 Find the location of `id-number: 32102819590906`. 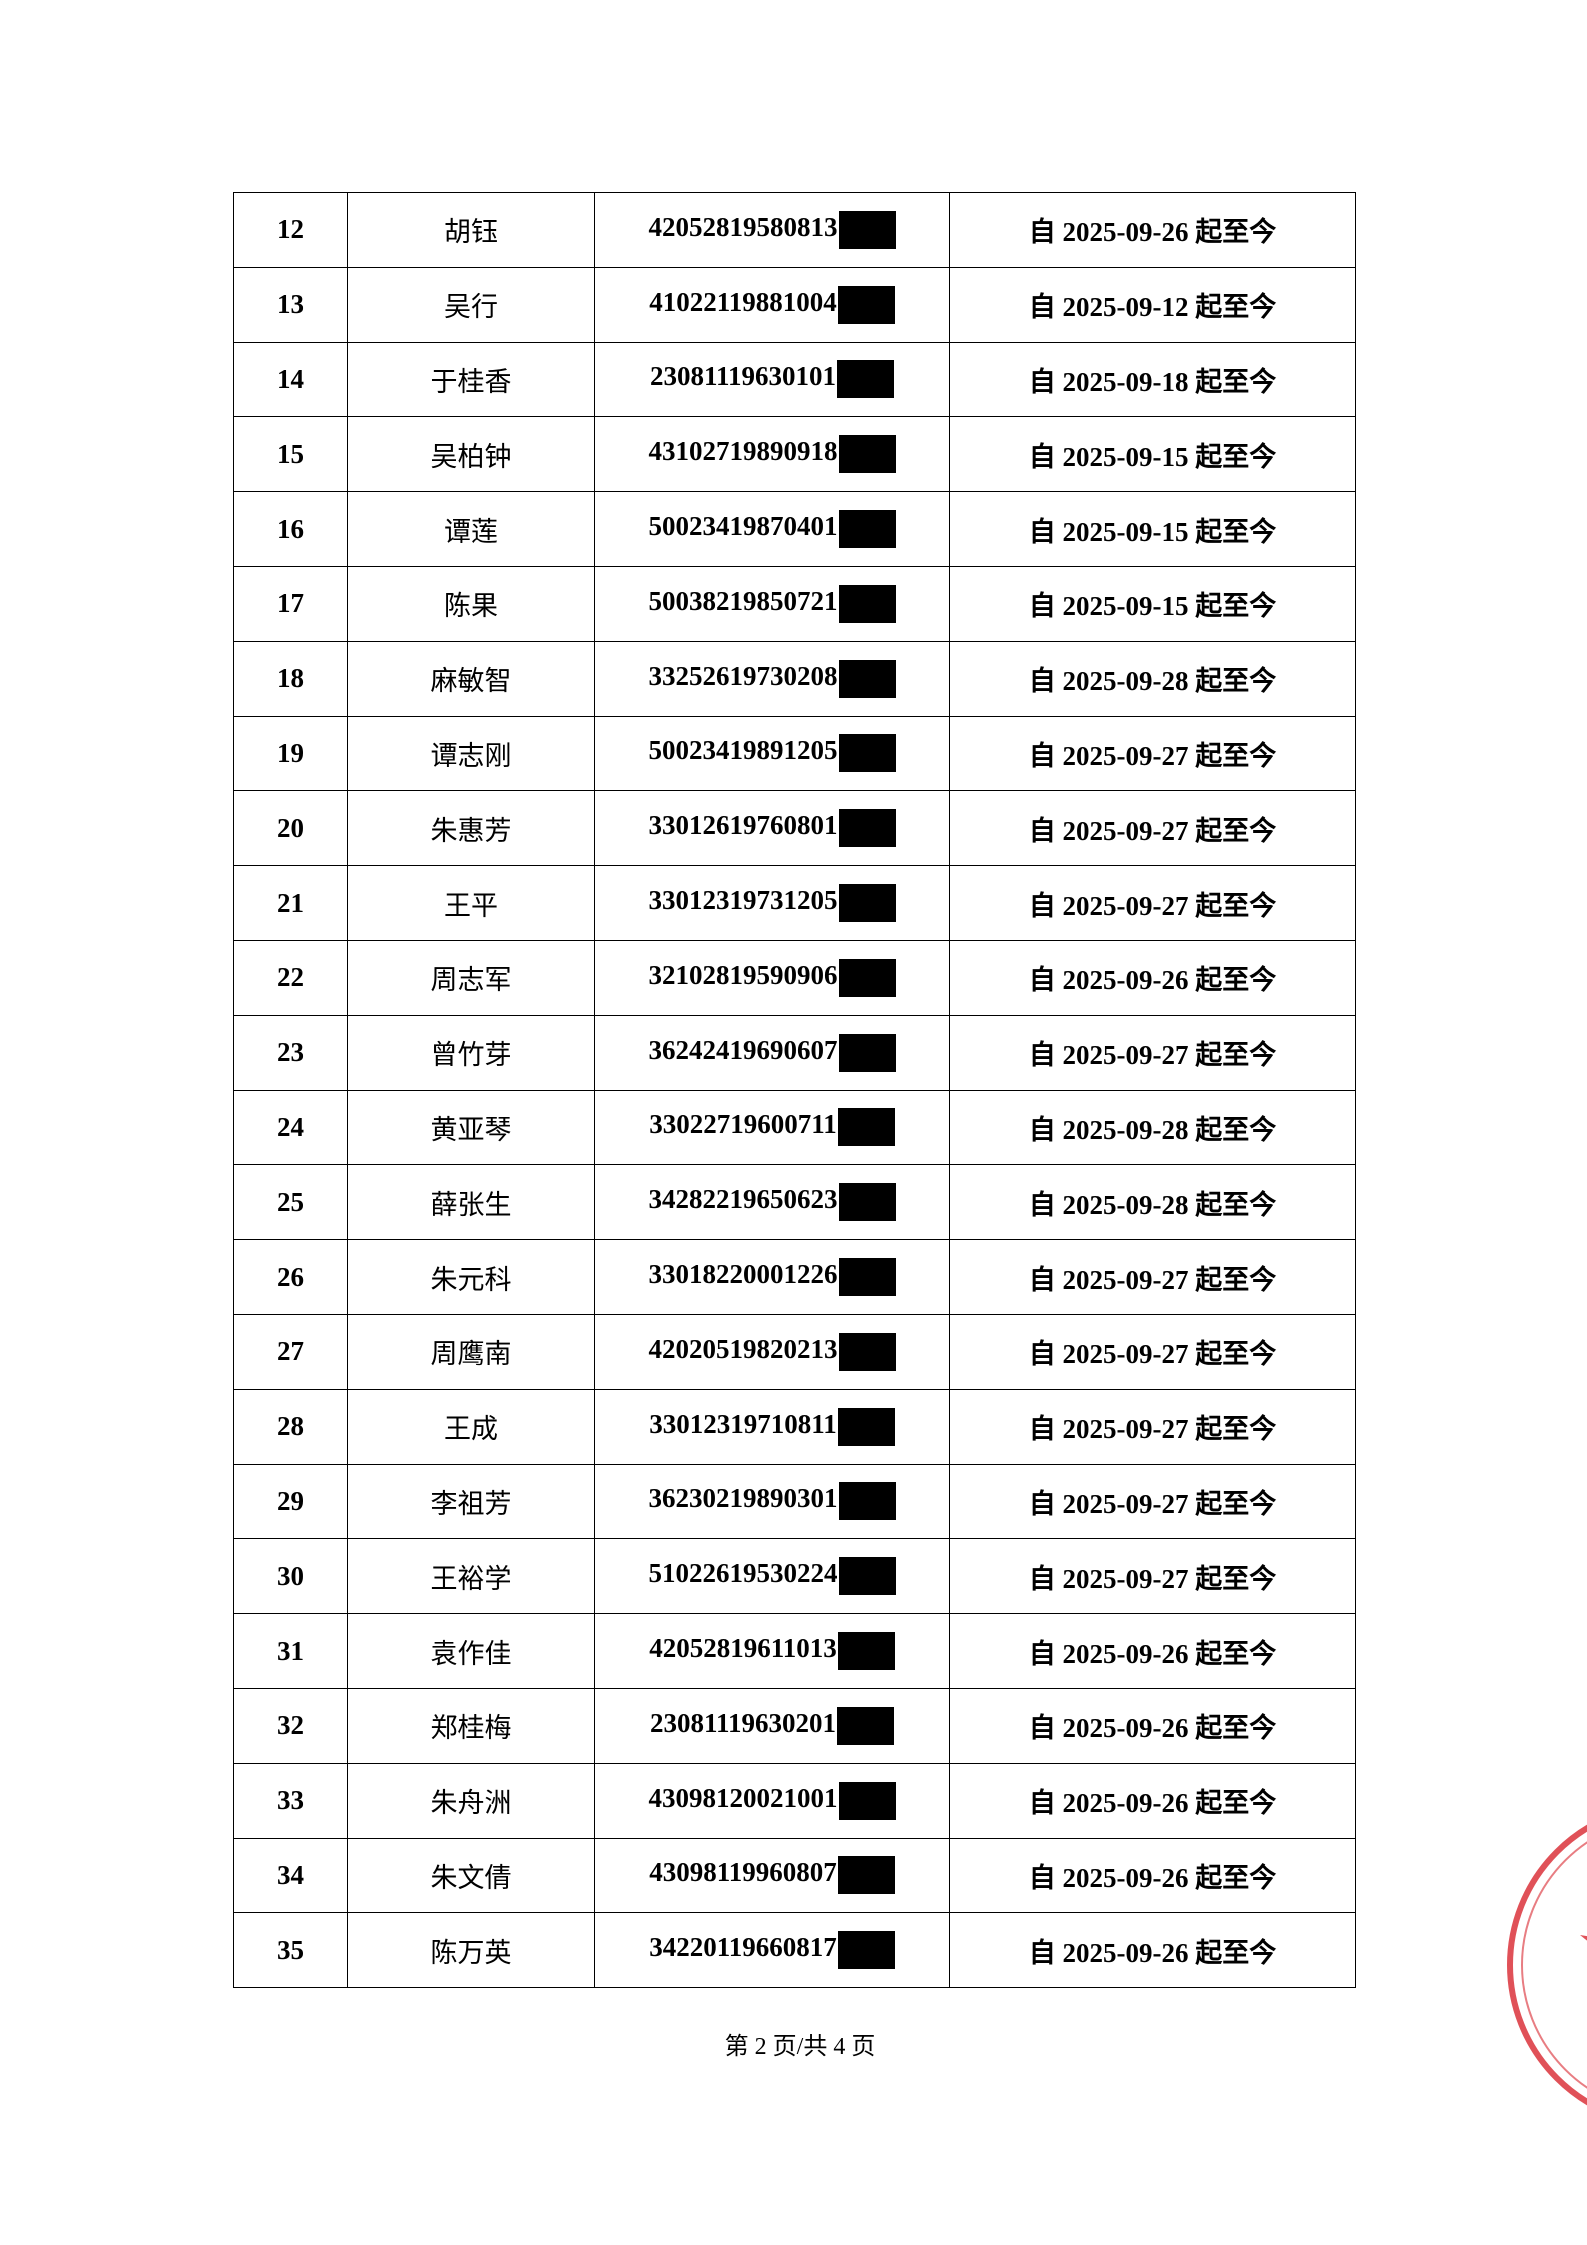

id-number: 32102819590906 is located at coordinates (743, 975).